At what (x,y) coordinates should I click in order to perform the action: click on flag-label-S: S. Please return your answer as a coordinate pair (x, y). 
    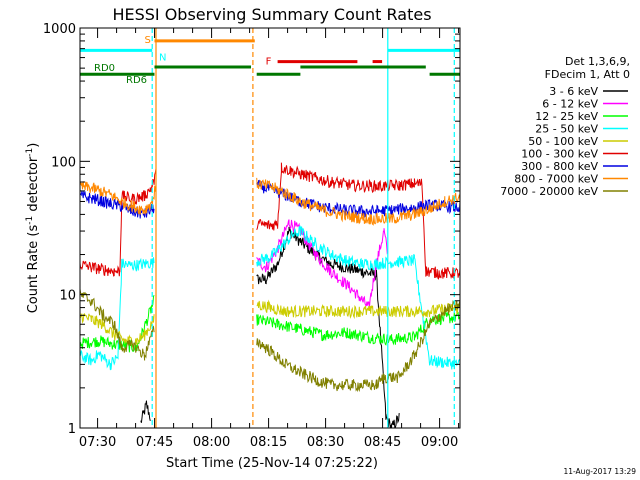
    Looking at the image, I should click on (147, 40).